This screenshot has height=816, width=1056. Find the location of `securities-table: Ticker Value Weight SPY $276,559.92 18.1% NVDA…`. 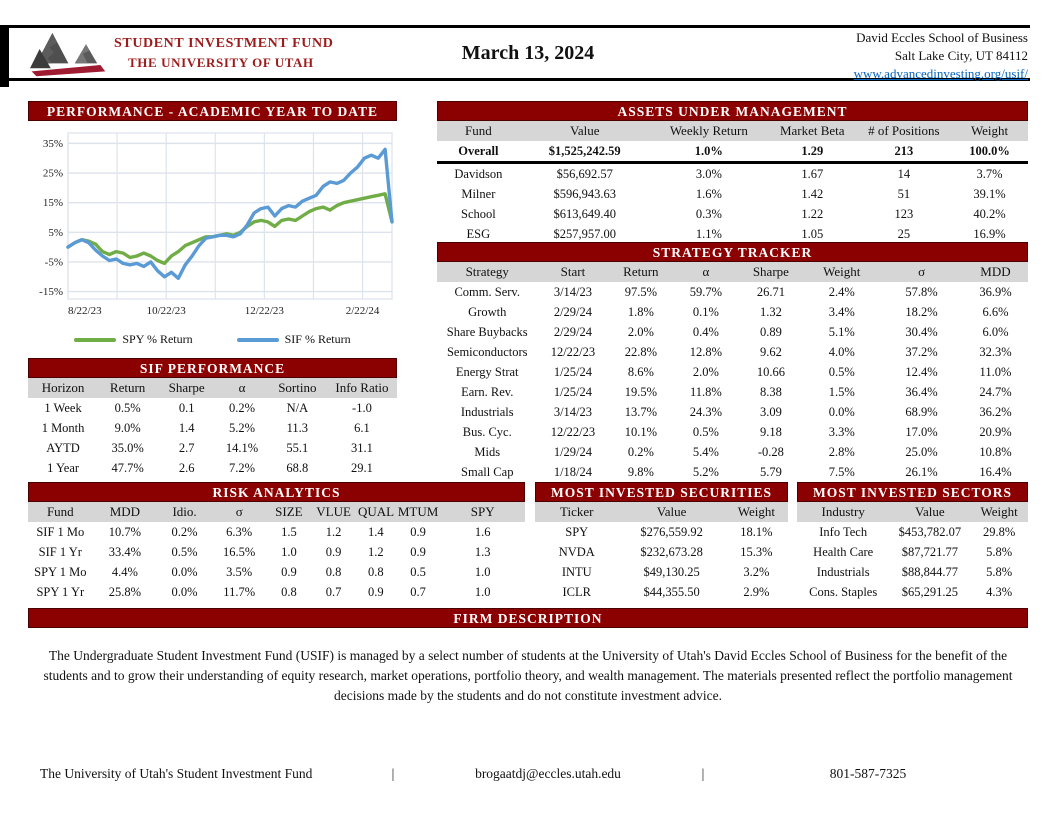

securities-table: Ticker Value Weight SPY $276,559.92 18.1% NVDA… is located at coordinates (661, 552).